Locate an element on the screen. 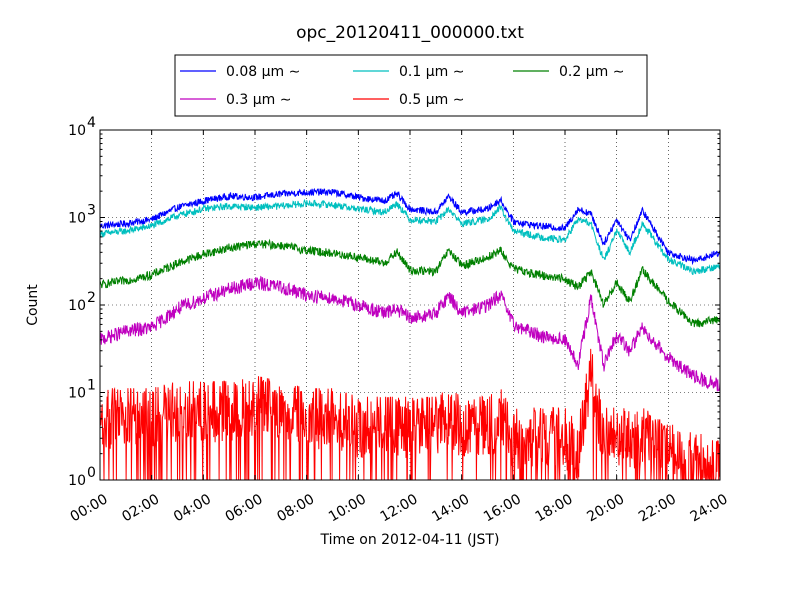 This screenshot has height=600, width=800. legend-box is located at coordinates (411, 85).